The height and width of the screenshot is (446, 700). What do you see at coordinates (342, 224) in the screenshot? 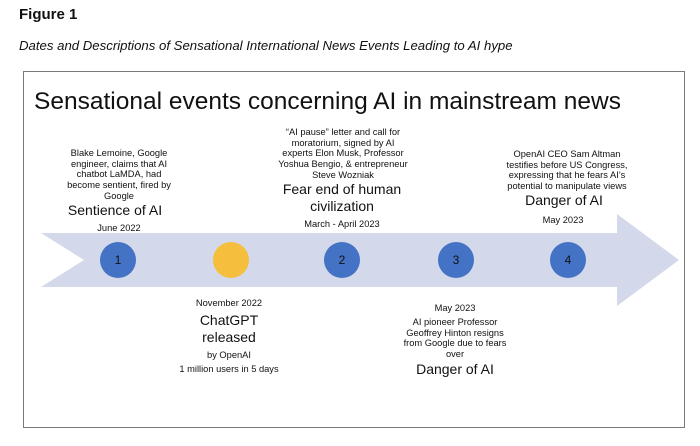
I see `event-2-date: March - April 2023` at bounding box center [342, 224].